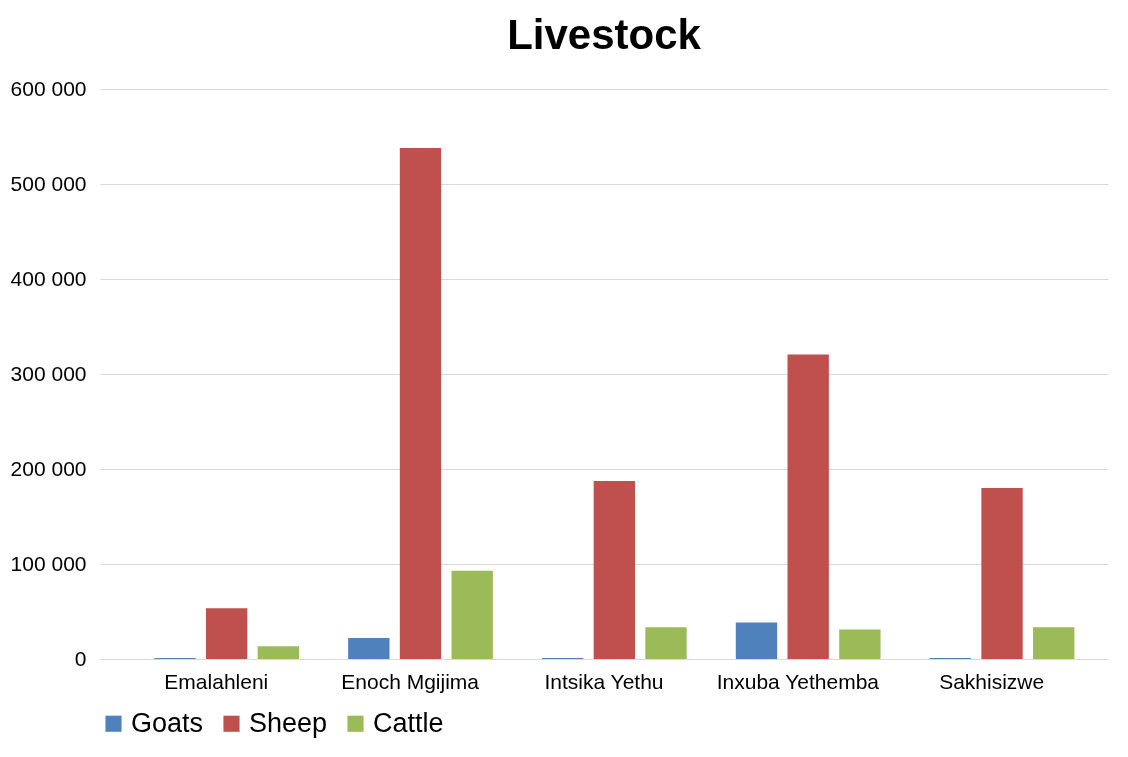  What do you see at coordinates (408, 722) in the screenshot?
I see `legend-label: Cattle` at bounding box center [408, 722].